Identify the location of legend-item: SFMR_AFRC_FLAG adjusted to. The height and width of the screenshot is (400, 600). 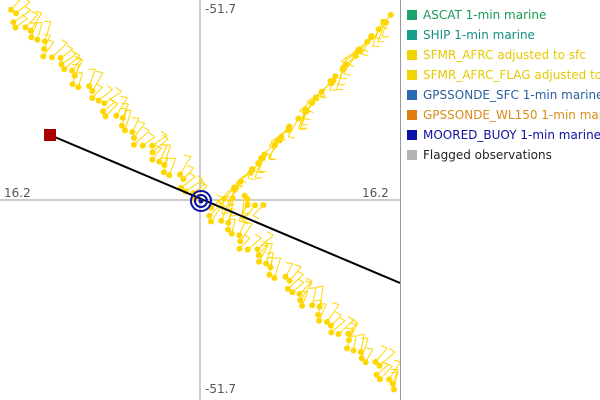
(503, 75).